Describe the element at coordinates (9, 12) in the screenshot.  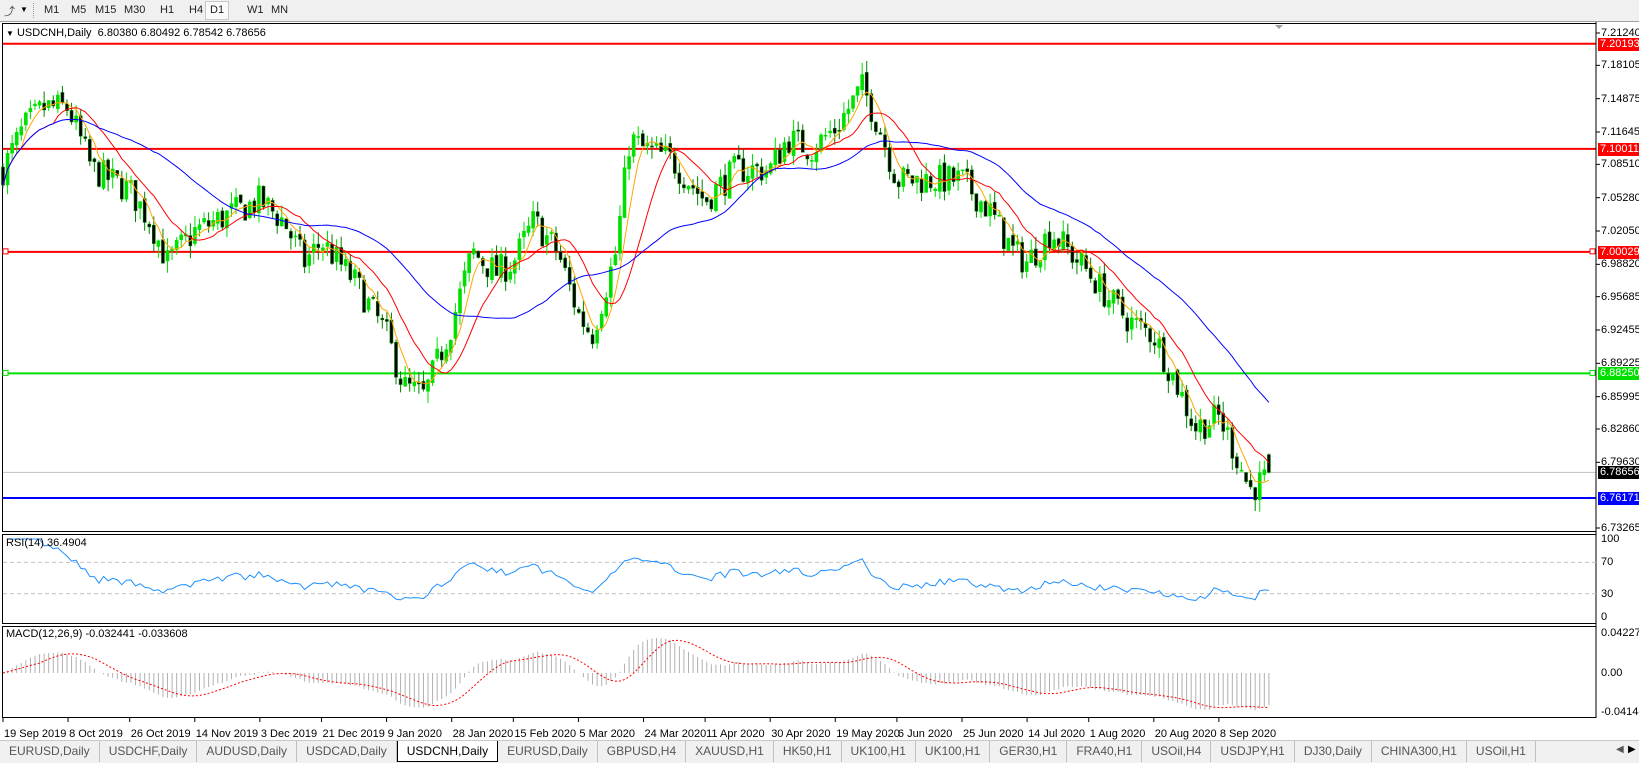
I see `line-tool-icon: ⤴` at that location.